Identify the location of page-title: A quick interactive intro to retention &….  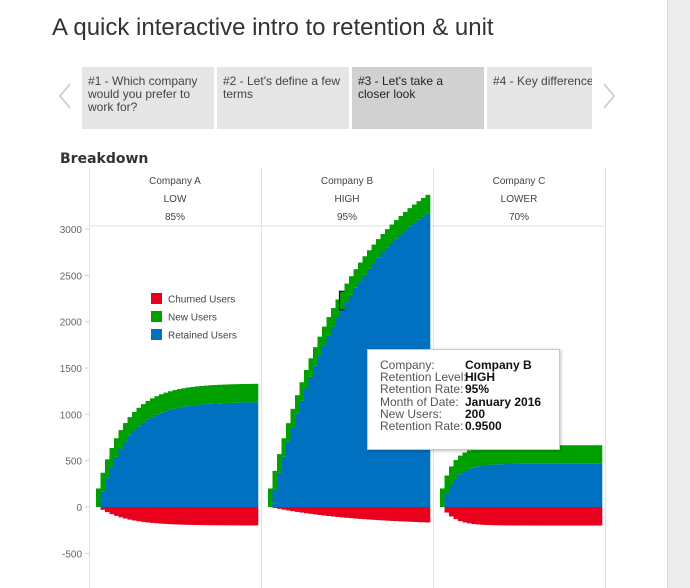
(273, 27).